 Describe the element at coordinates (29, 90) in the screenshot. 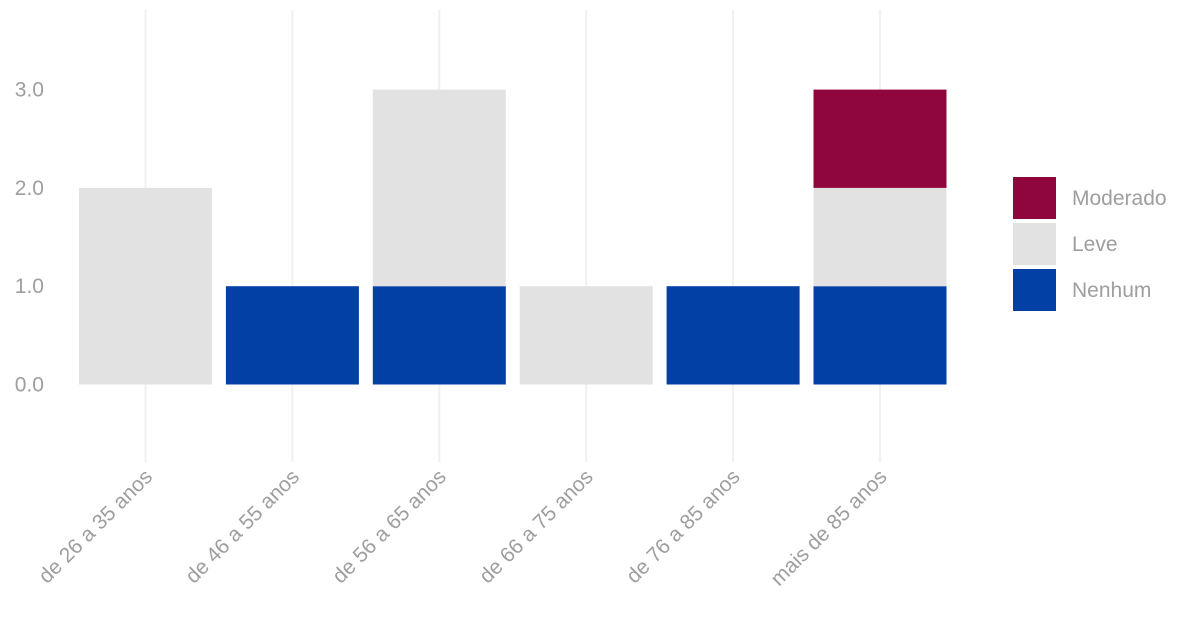

I see `y-tick-label: 3.0` at that location.